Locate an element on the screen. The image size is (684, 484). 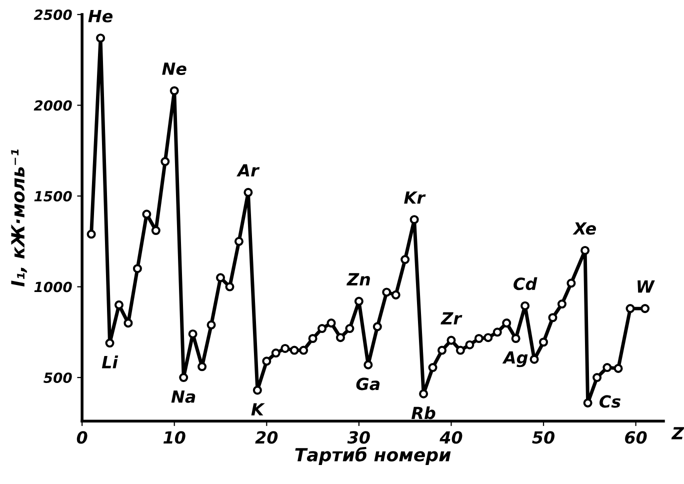
annotation: Xe is located at coordinates (584, 228).